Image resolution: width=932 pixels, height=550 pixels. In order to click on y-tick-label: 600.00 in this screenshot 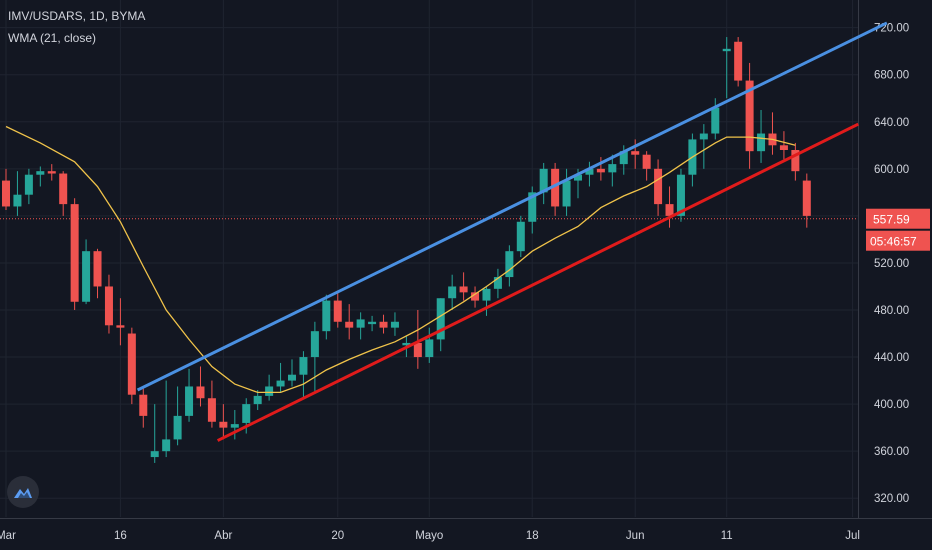, I will do `click(891, 170)`.